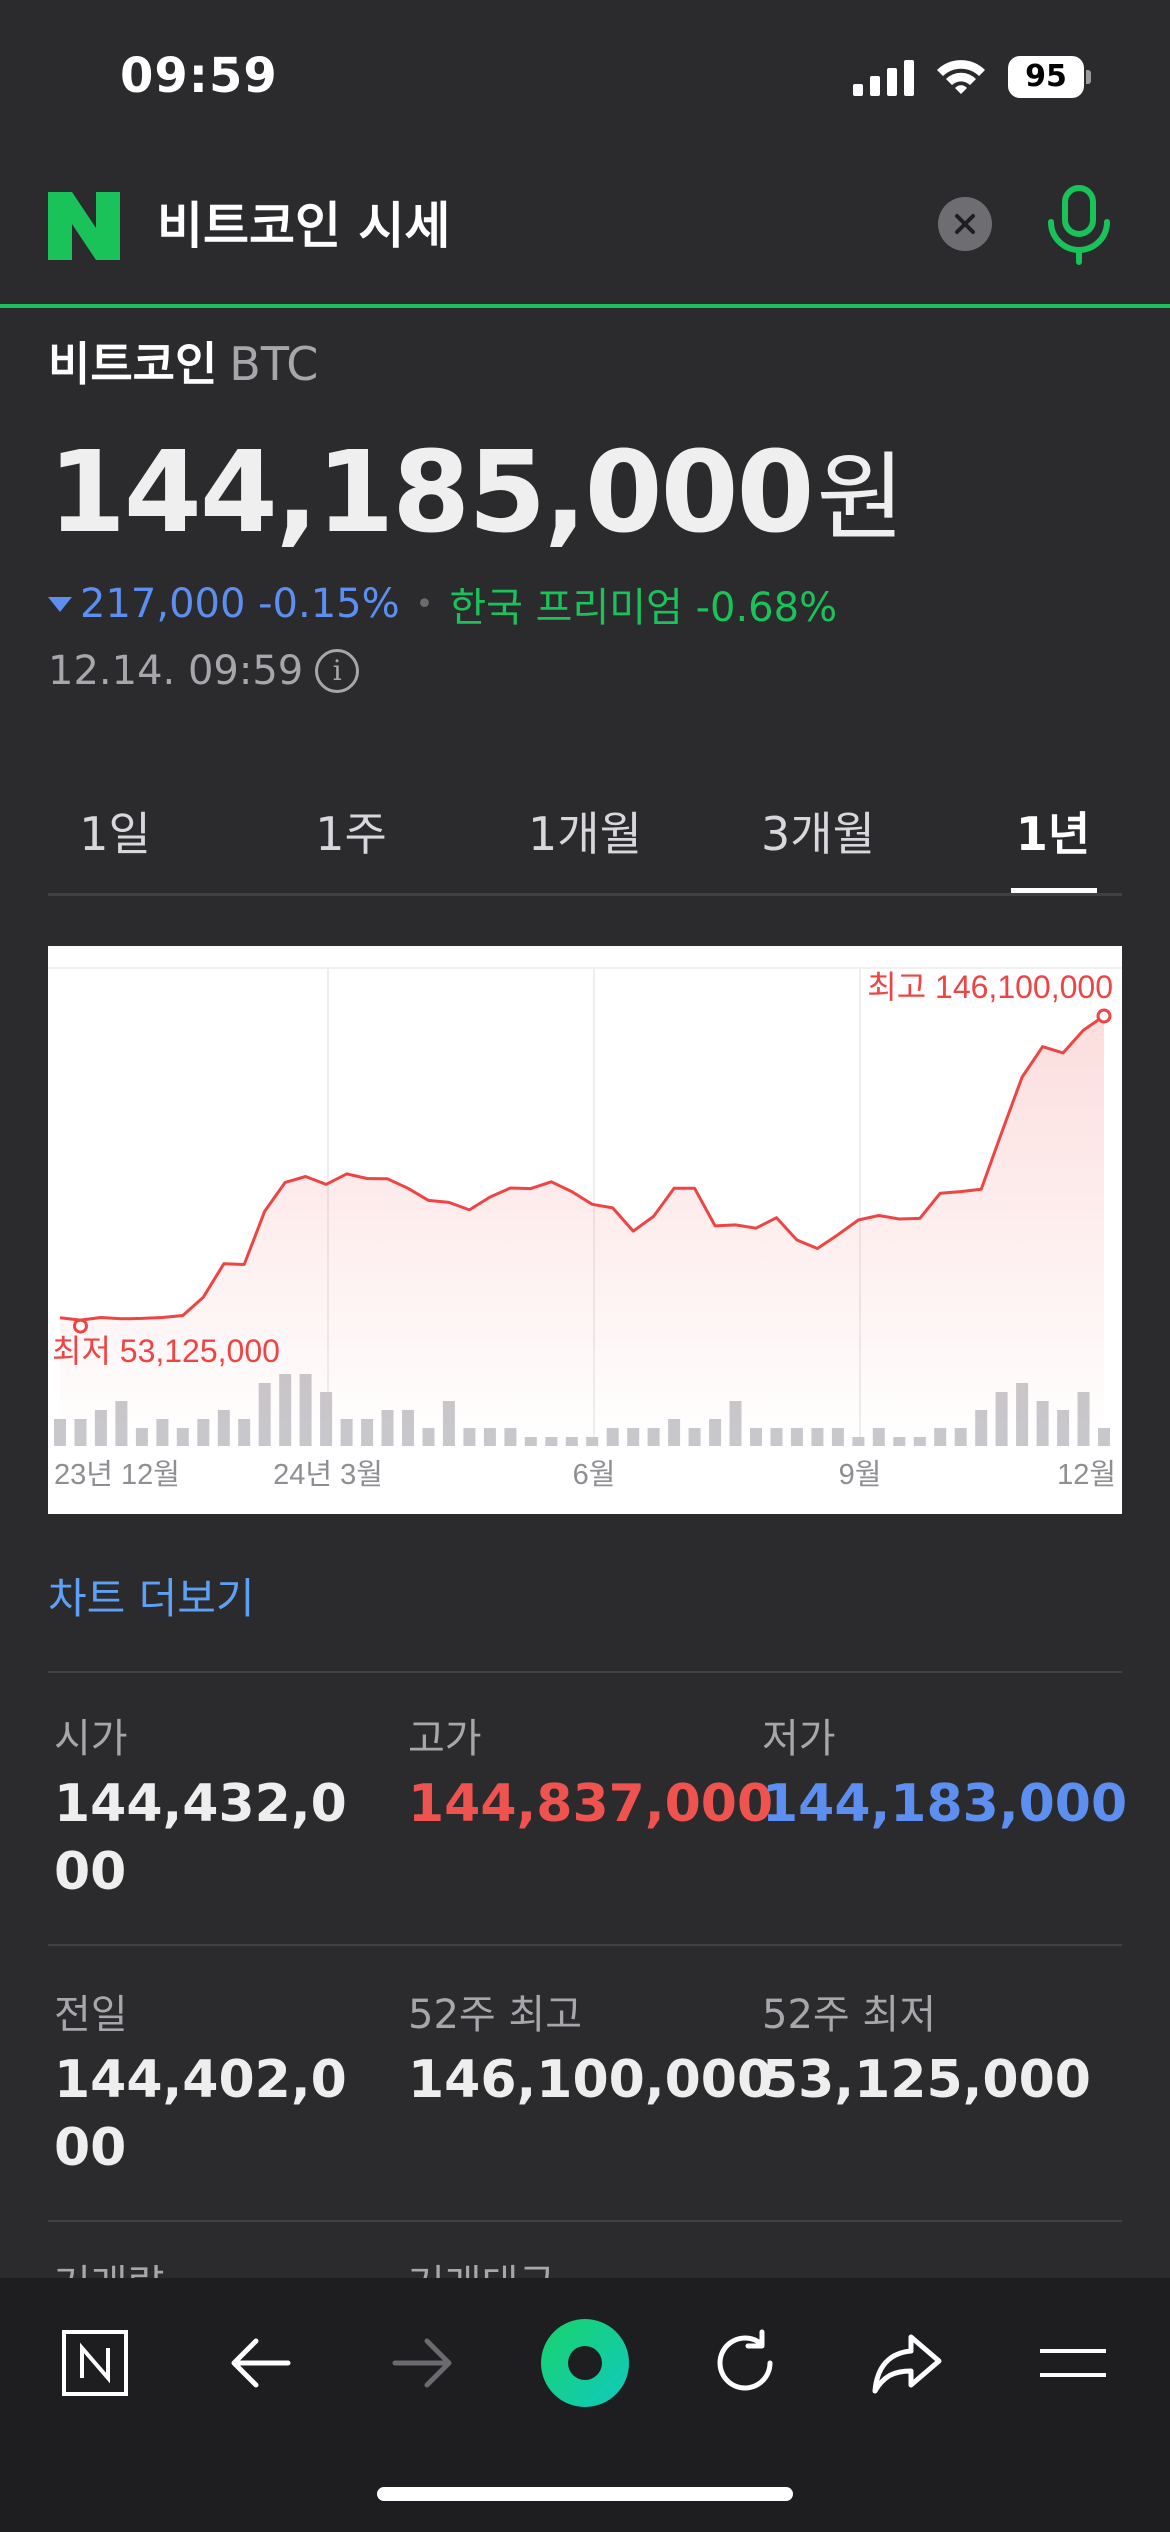  I want to click on naver-home-icon, so click(95, 2363).